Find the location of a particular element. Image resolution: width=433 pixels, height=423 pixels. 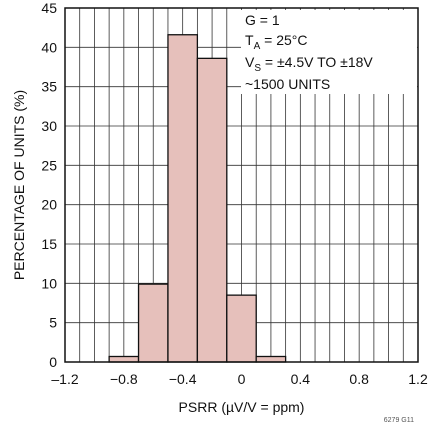

annotation-supply-prefix: V is located at coordinates (250, 62).